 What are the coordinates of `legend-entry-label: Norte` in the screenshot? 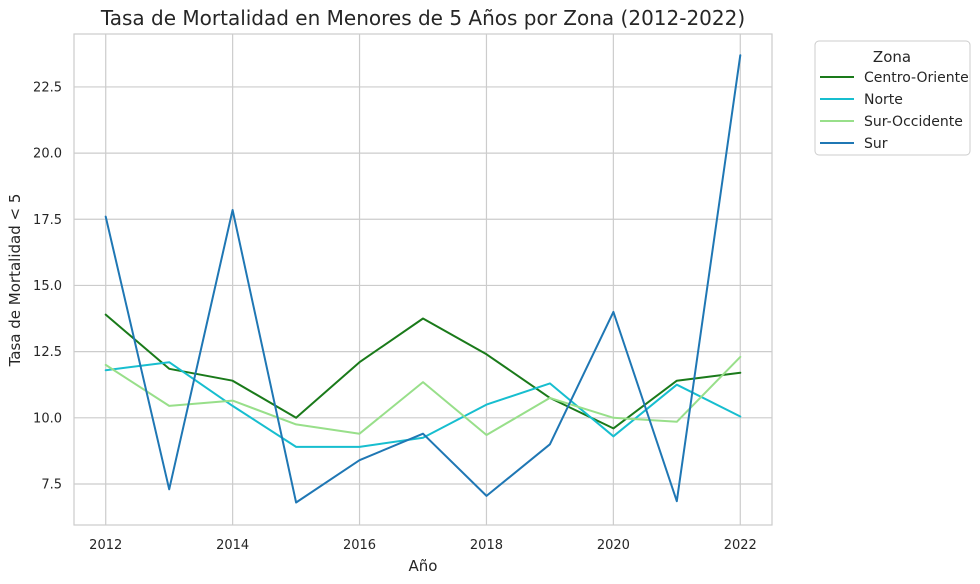 It's located at (883, 100).